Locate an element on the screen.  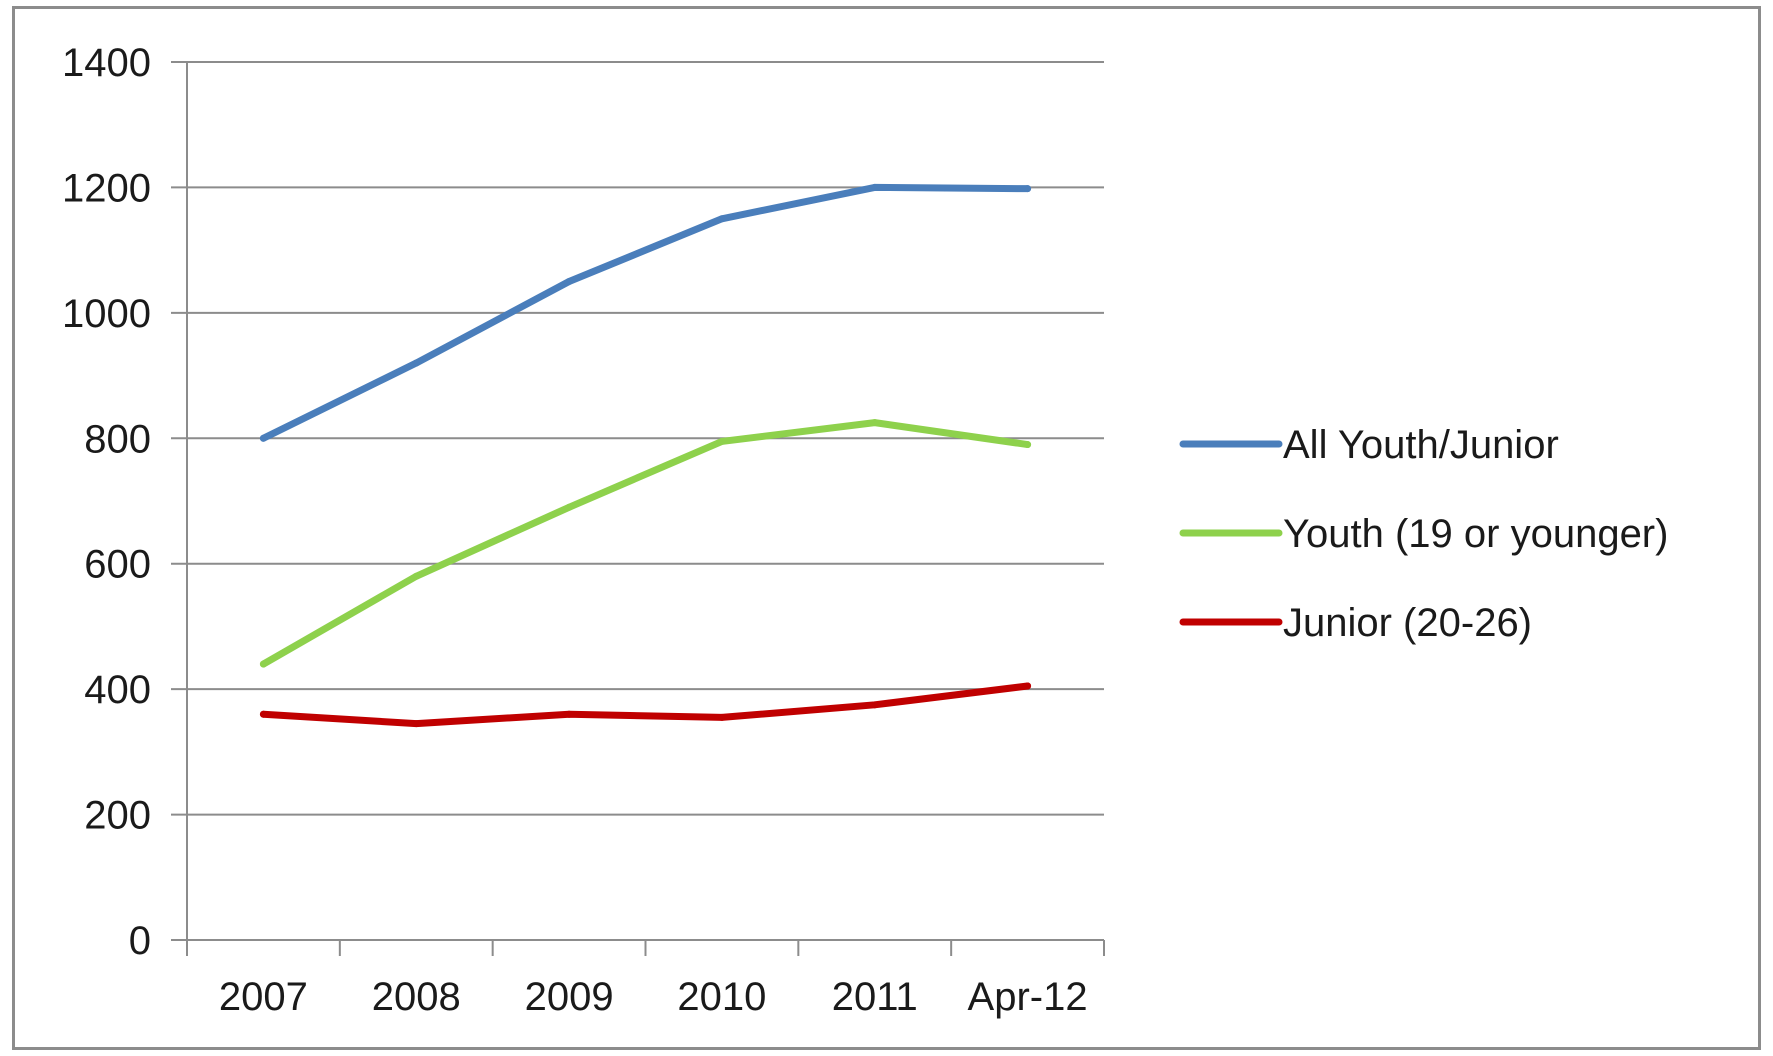
legend-label: Youth (19 or younger) is located at coordinates (1475, 534).